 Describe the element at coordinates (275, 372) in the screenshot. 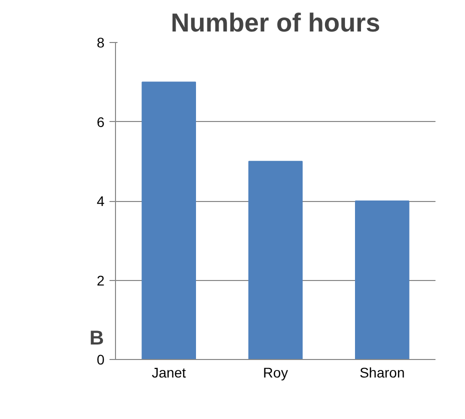

I see `x-tick-label: Roy` at that location.